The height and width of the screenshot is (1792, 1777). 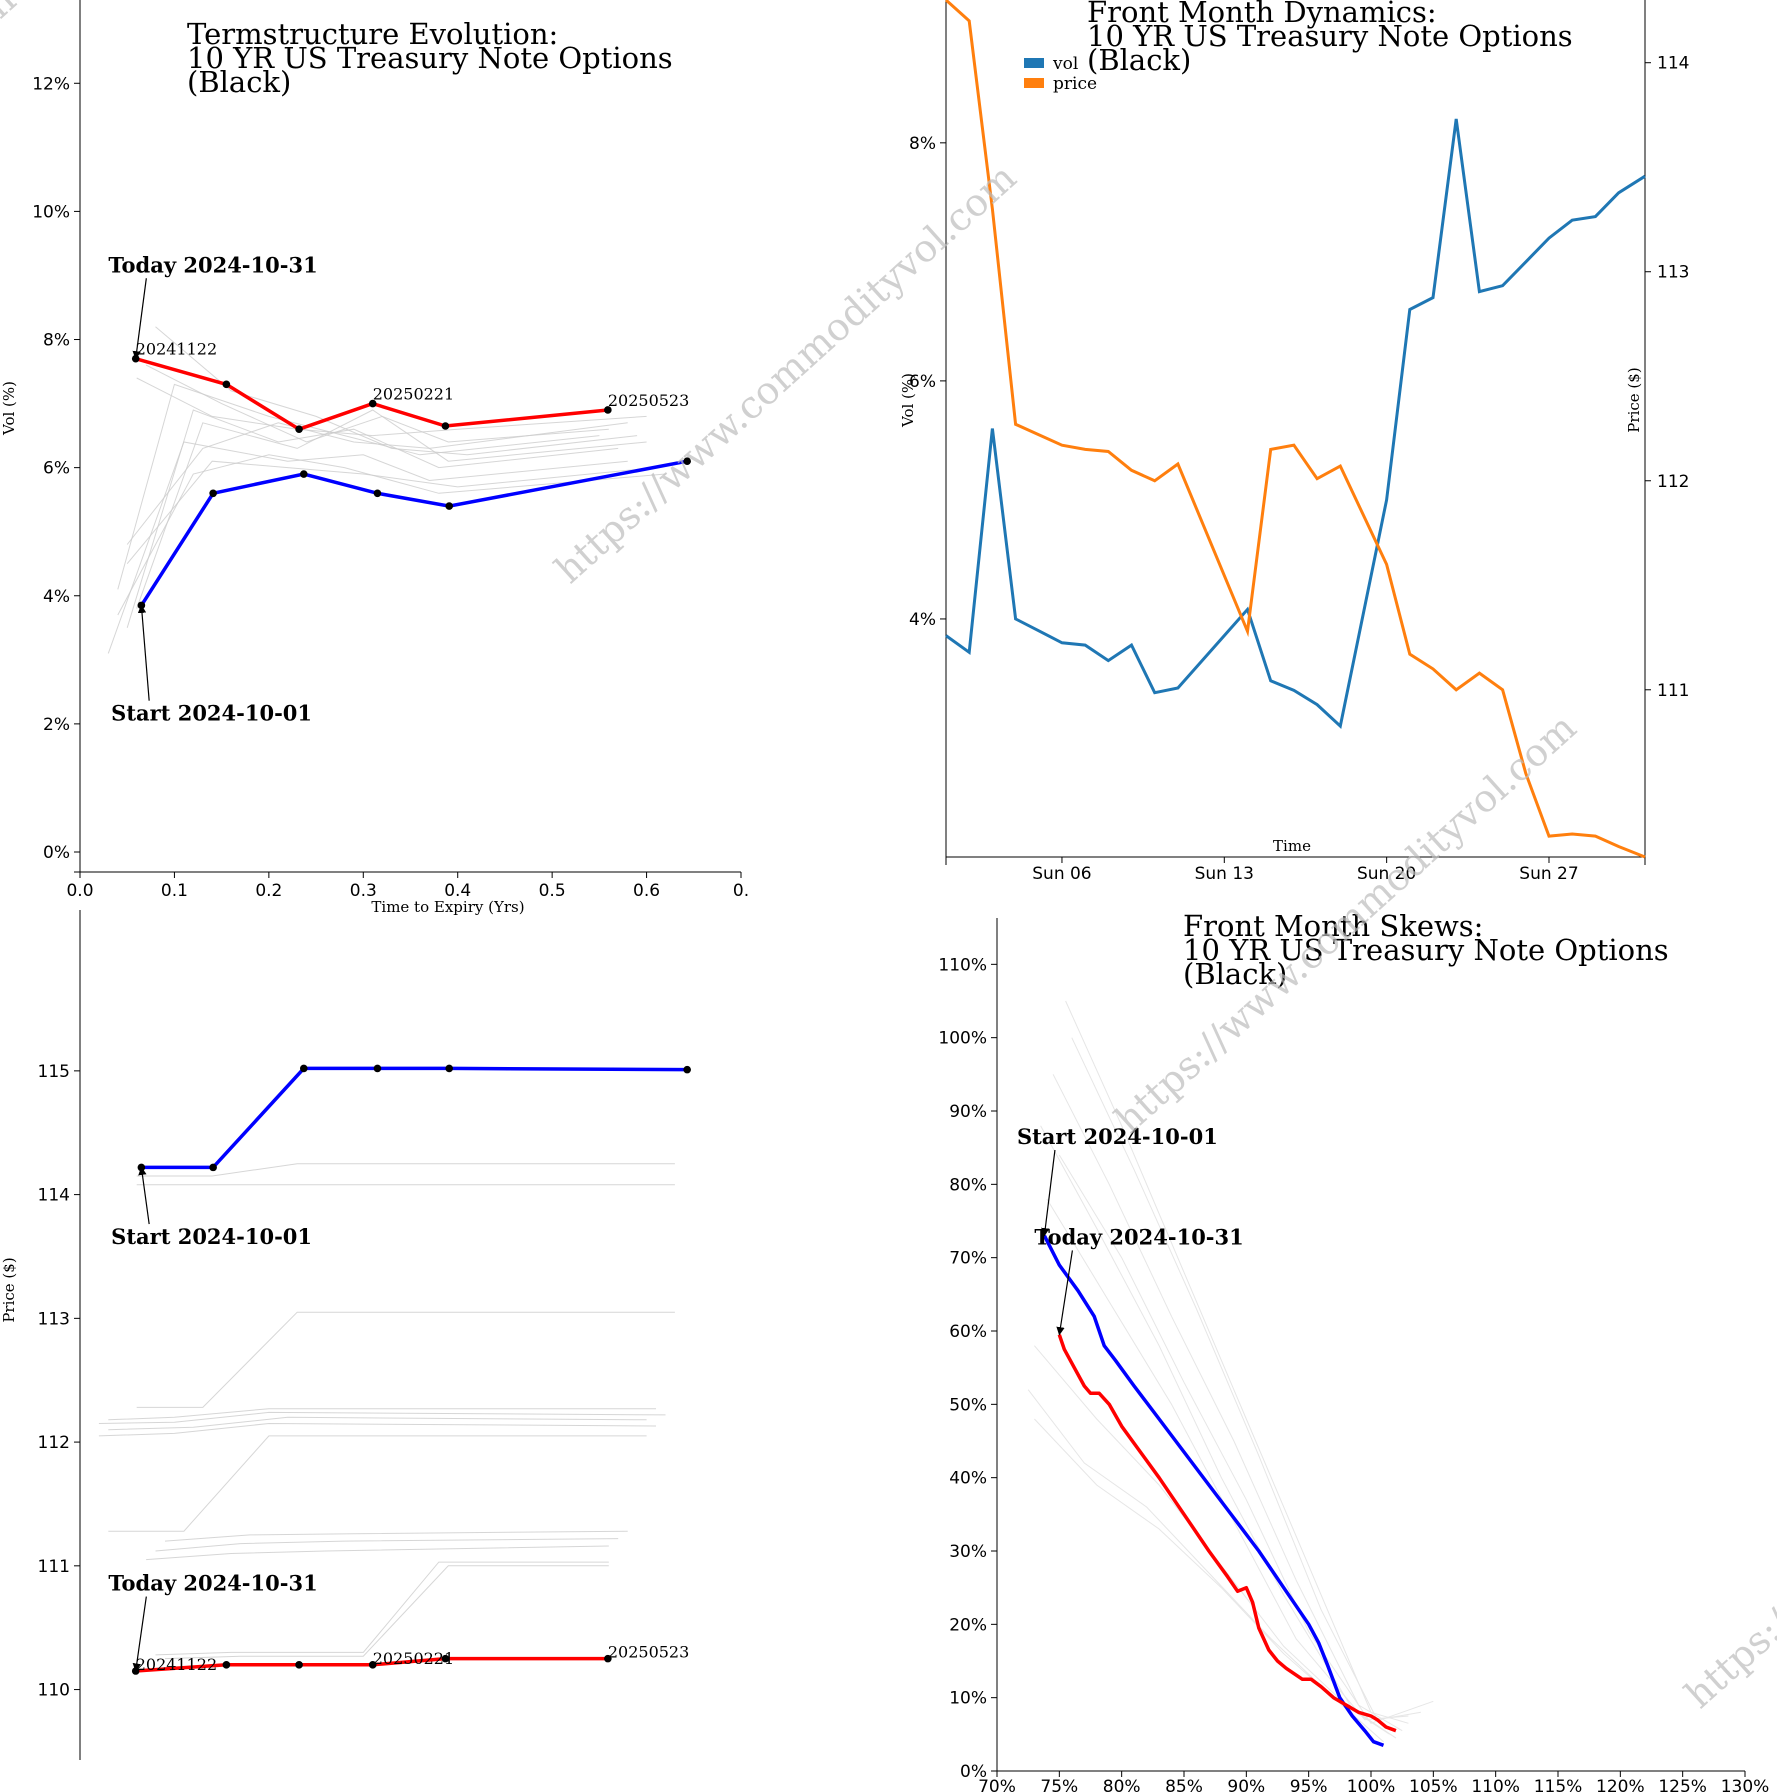 What do you see at coordinates (54, 1443) in the screenshot?
I see `y-tick-label: 112` at bounding box center [54, 1443].